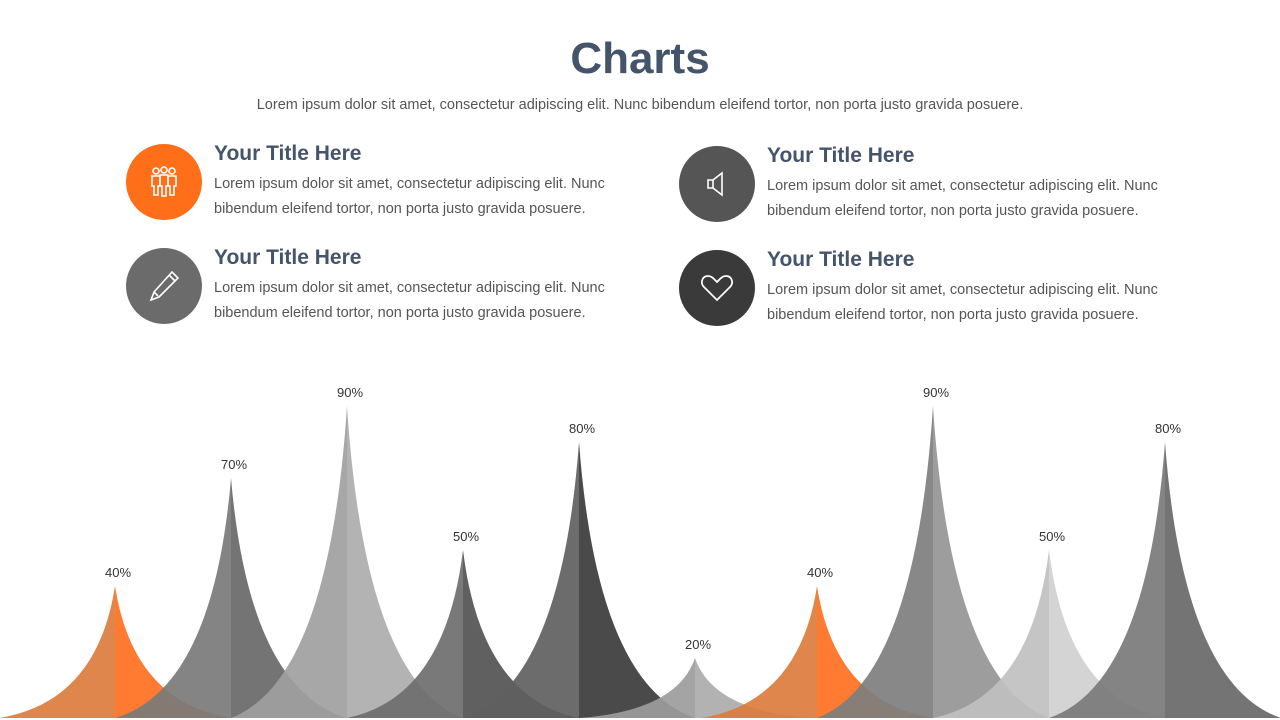 Image resolution: width=1280 pixels, height=720 pixels. What do you see at coordinates (164, 182) in the screenshot?
I see `people-icon` at bounding box center [164, 182].